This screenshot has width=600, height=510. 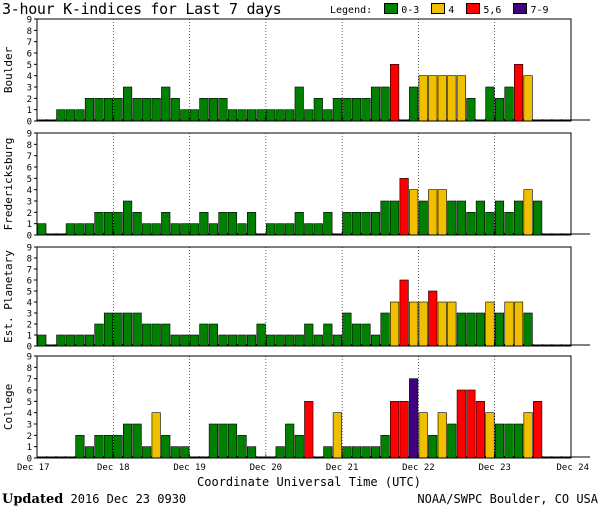 What do you see at coordinates (309, 482) in the screenshot?
I see `x-axis-title: Coordinate Universal Time (UTC)` at bounding box center [309, 482].